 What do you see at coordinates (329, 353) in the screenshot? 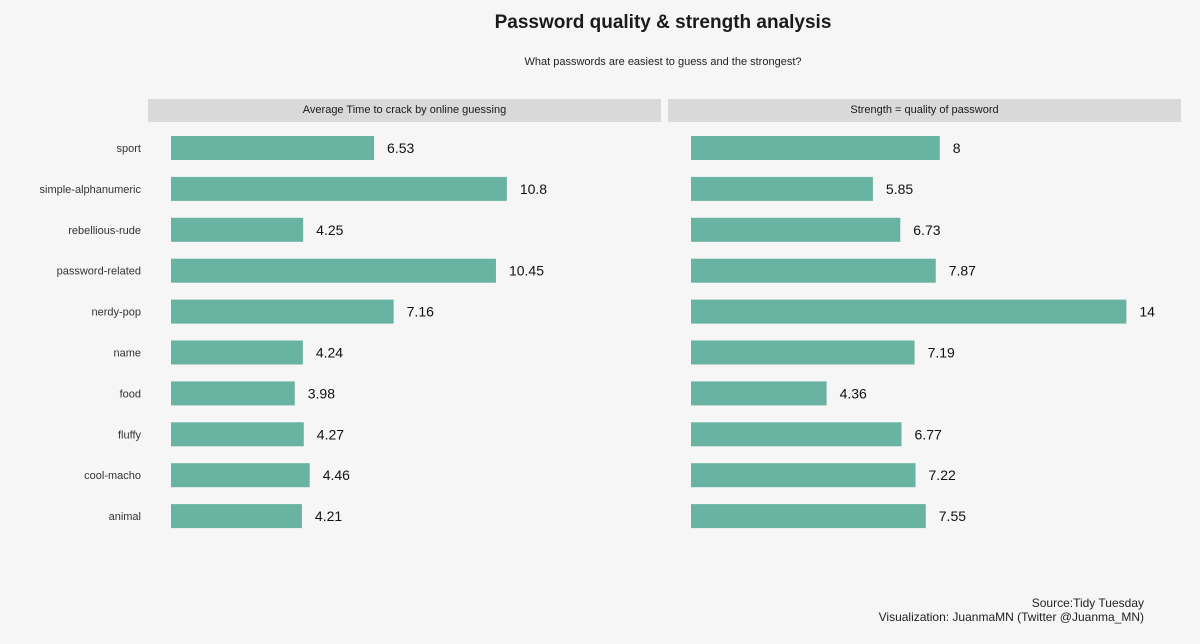
I see `data-label: 4.24` at bounding box center [329, 353].